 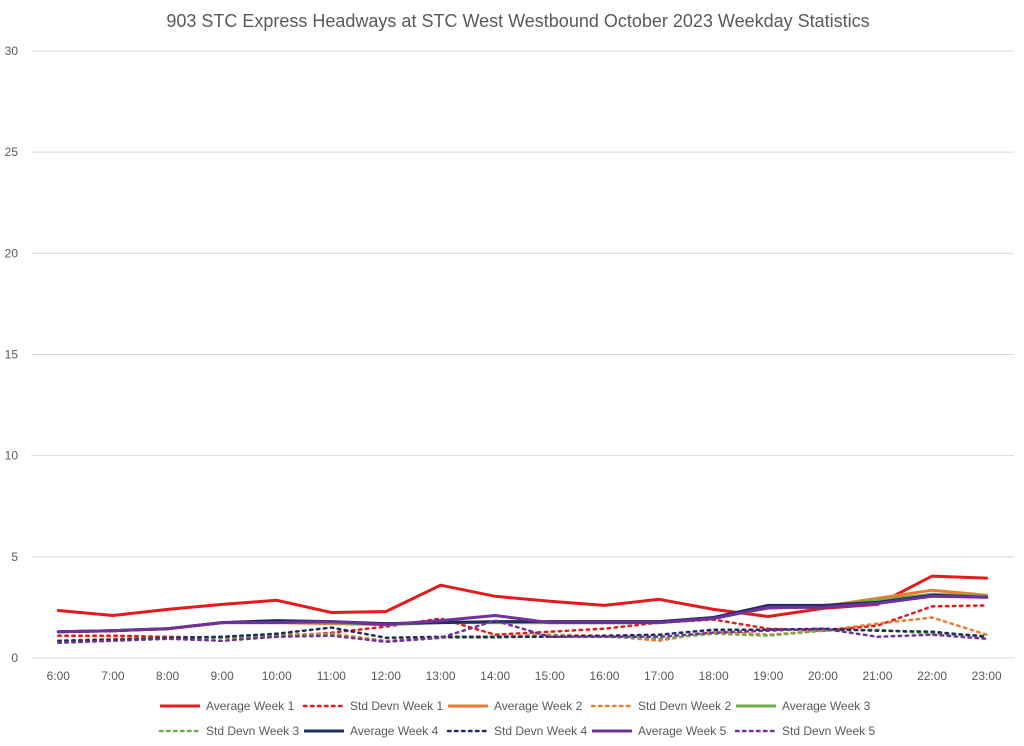 What do you see at coordinates (987, 676) in the screenshot?
I see `x-tick-label: 23:00` at bounding box center [987, 676].